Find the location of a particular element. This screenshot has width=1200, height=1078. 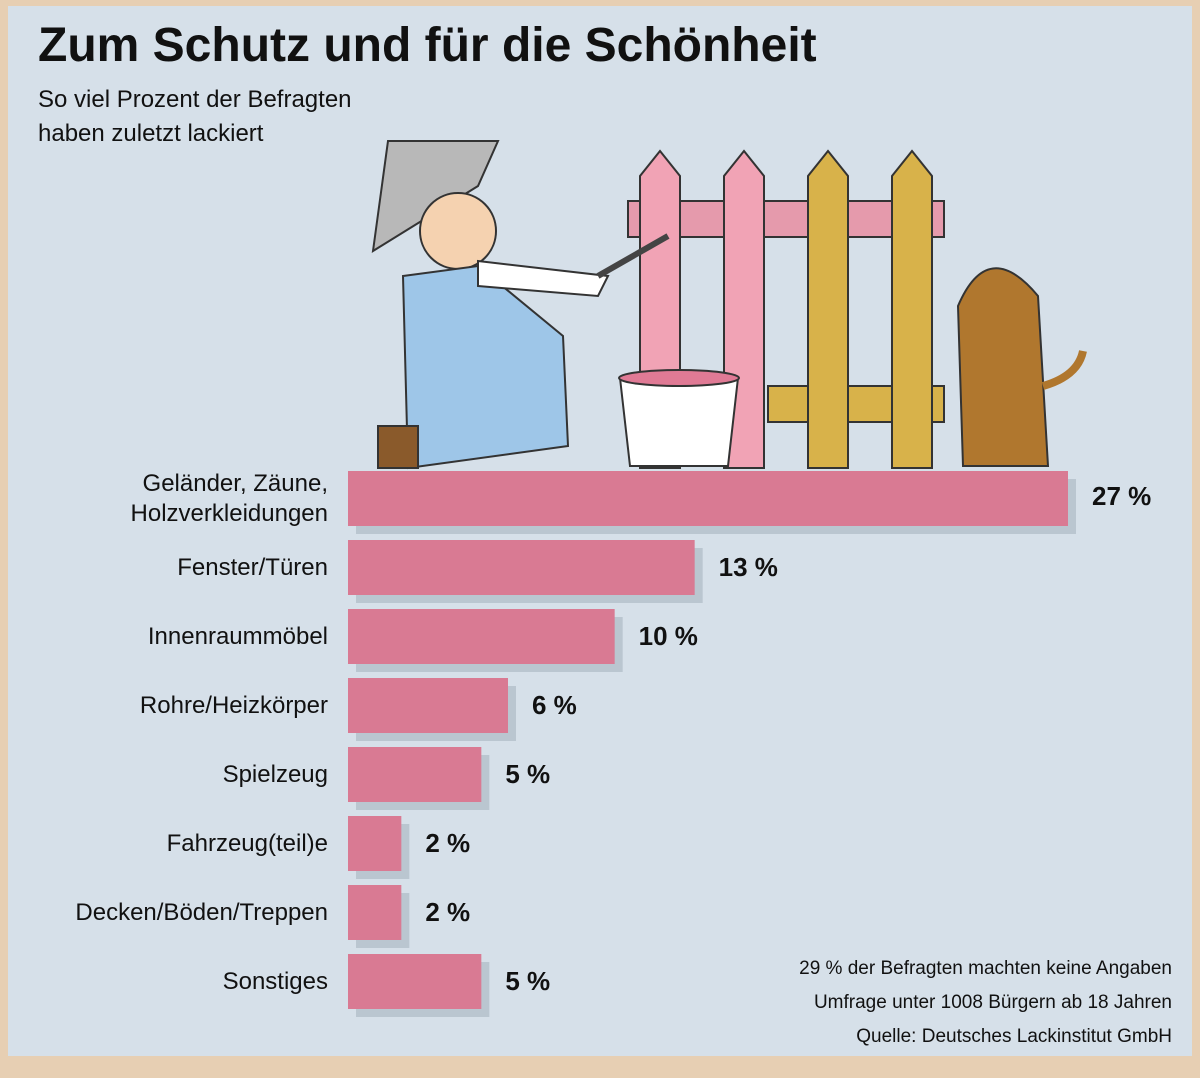

category-label: Innenraummöbel is located at coordinates (237, 636).